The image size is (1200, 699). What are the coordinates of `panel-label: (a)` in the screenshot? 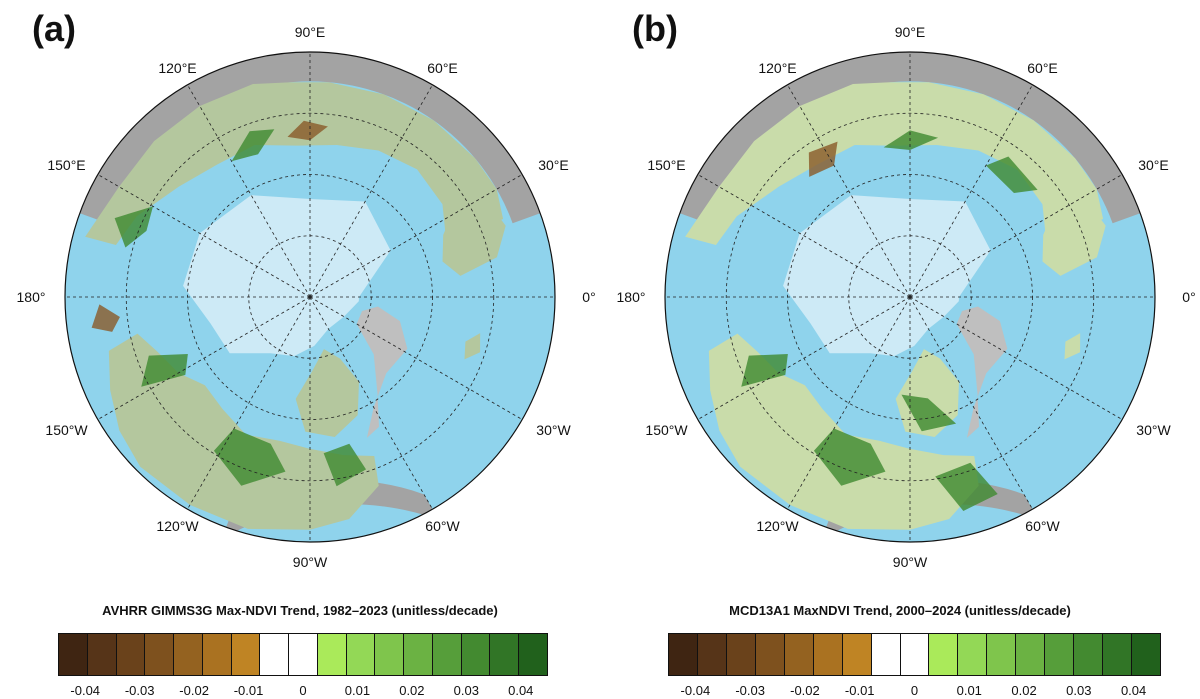 It's located at (54, 28).